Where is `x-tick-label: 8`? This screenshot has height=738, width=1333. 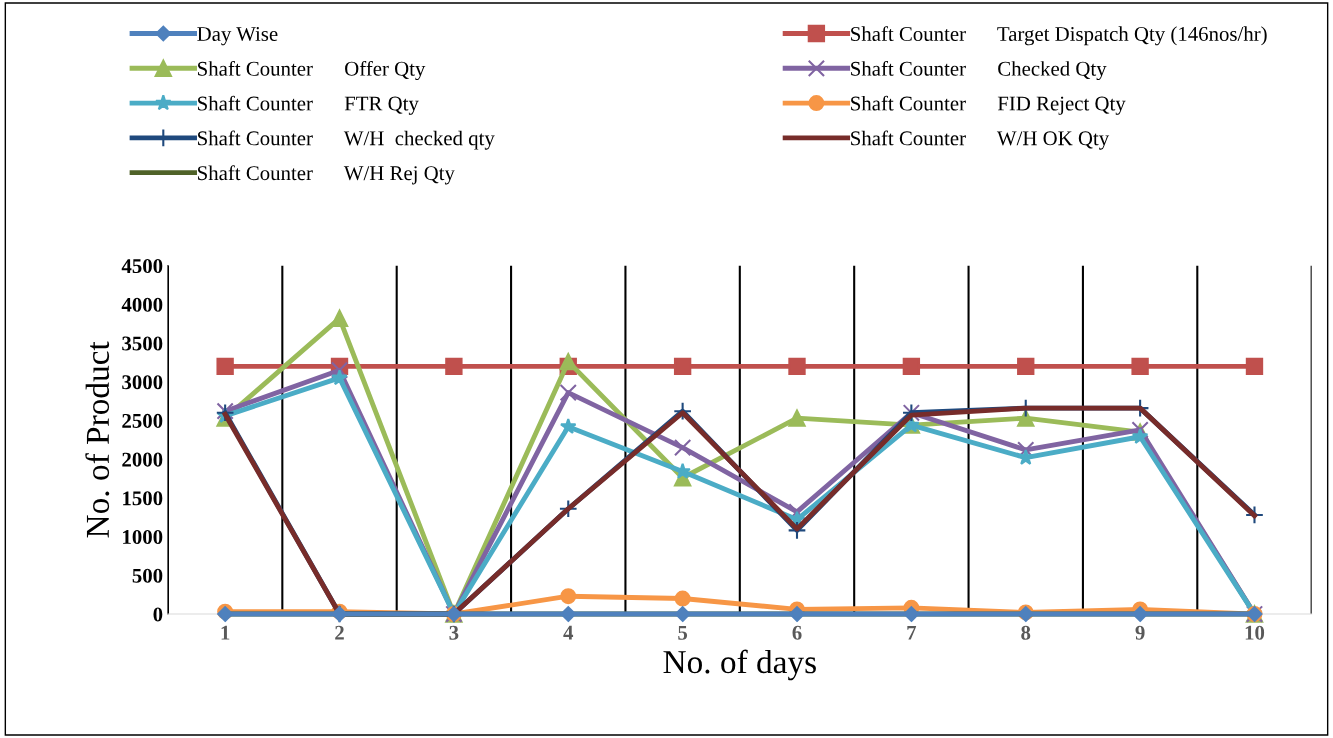 x-tick-label: 8 is located at coordinates (1026, 632).